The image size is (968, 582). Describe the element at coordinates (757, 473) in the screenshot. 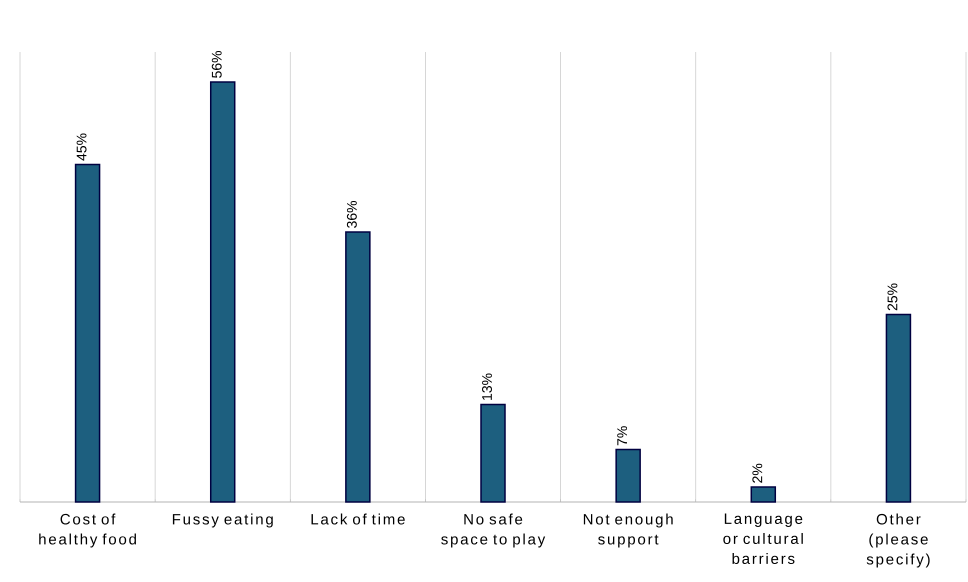

I see `data-label: 2%` at that location.